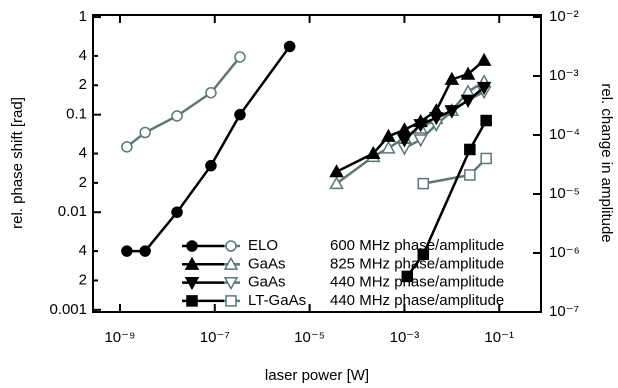 The image size is (618, 388). What do you see at coordinates (606, 162) in the screenshot?
I see `y2-axis-label: rel. change in amplitude` at bounding box center [606, 162].